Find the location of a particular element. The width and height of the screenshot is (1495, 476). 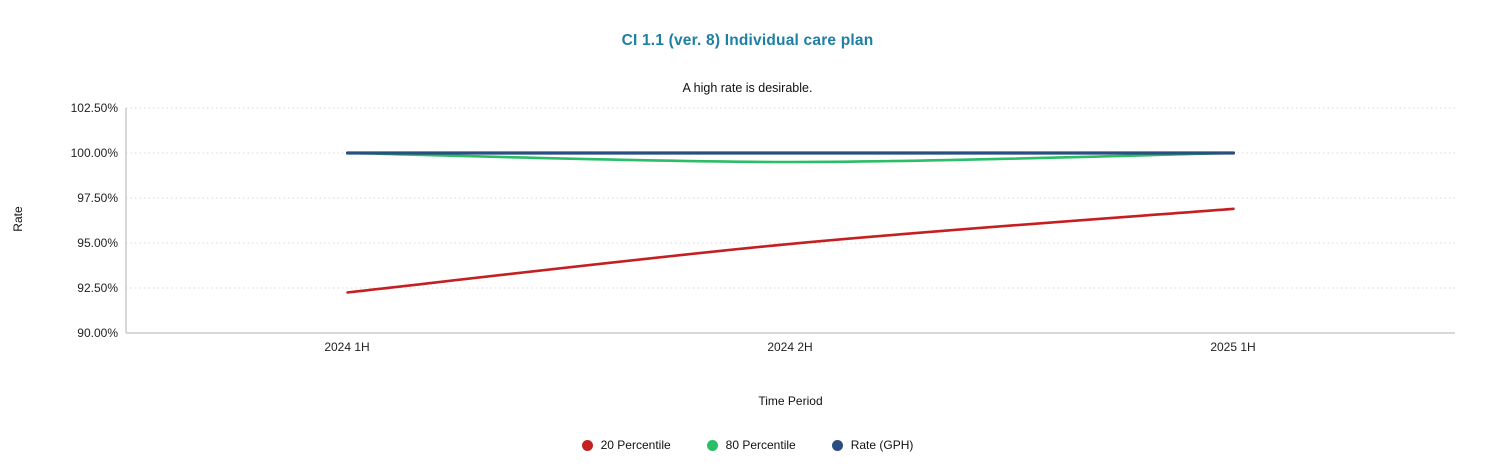

x-tick-label: 2025 1H is located at coordinates (1233, 347).